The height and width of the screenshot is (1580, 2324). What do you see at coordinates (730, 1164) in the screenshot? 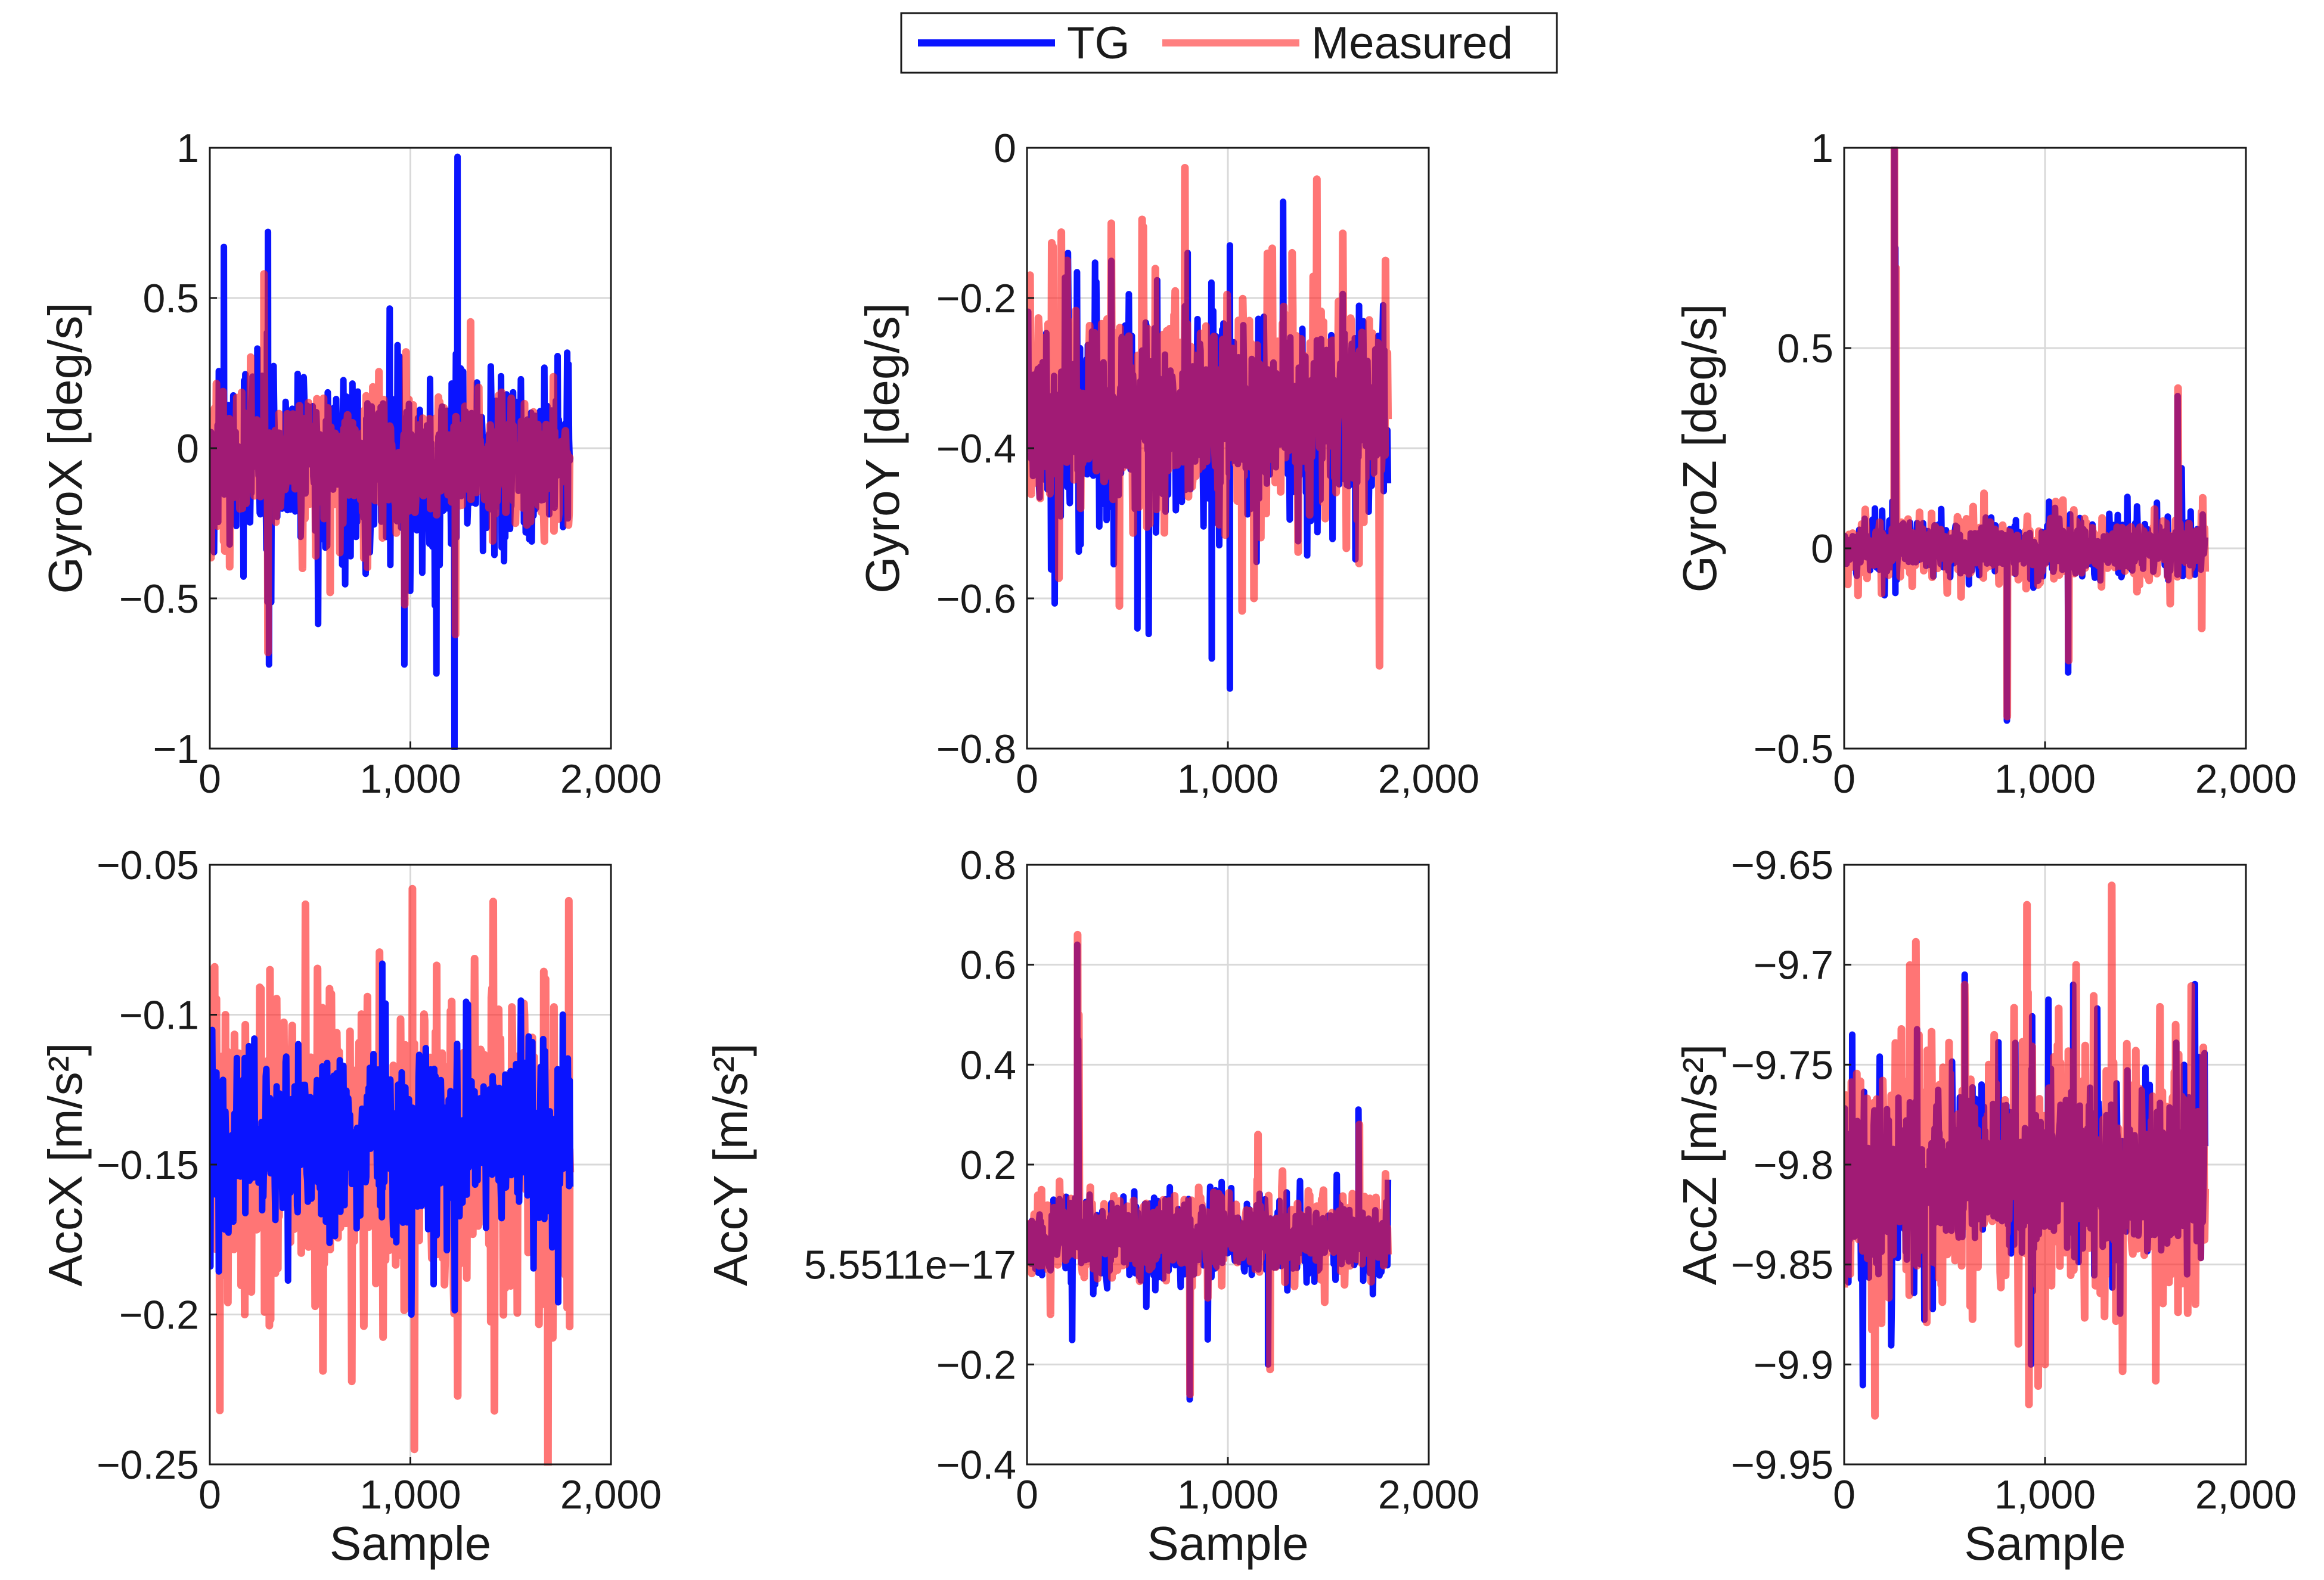
I see `y-axis-label: AccY [m/s²]` at bounding box center [730, 1164].